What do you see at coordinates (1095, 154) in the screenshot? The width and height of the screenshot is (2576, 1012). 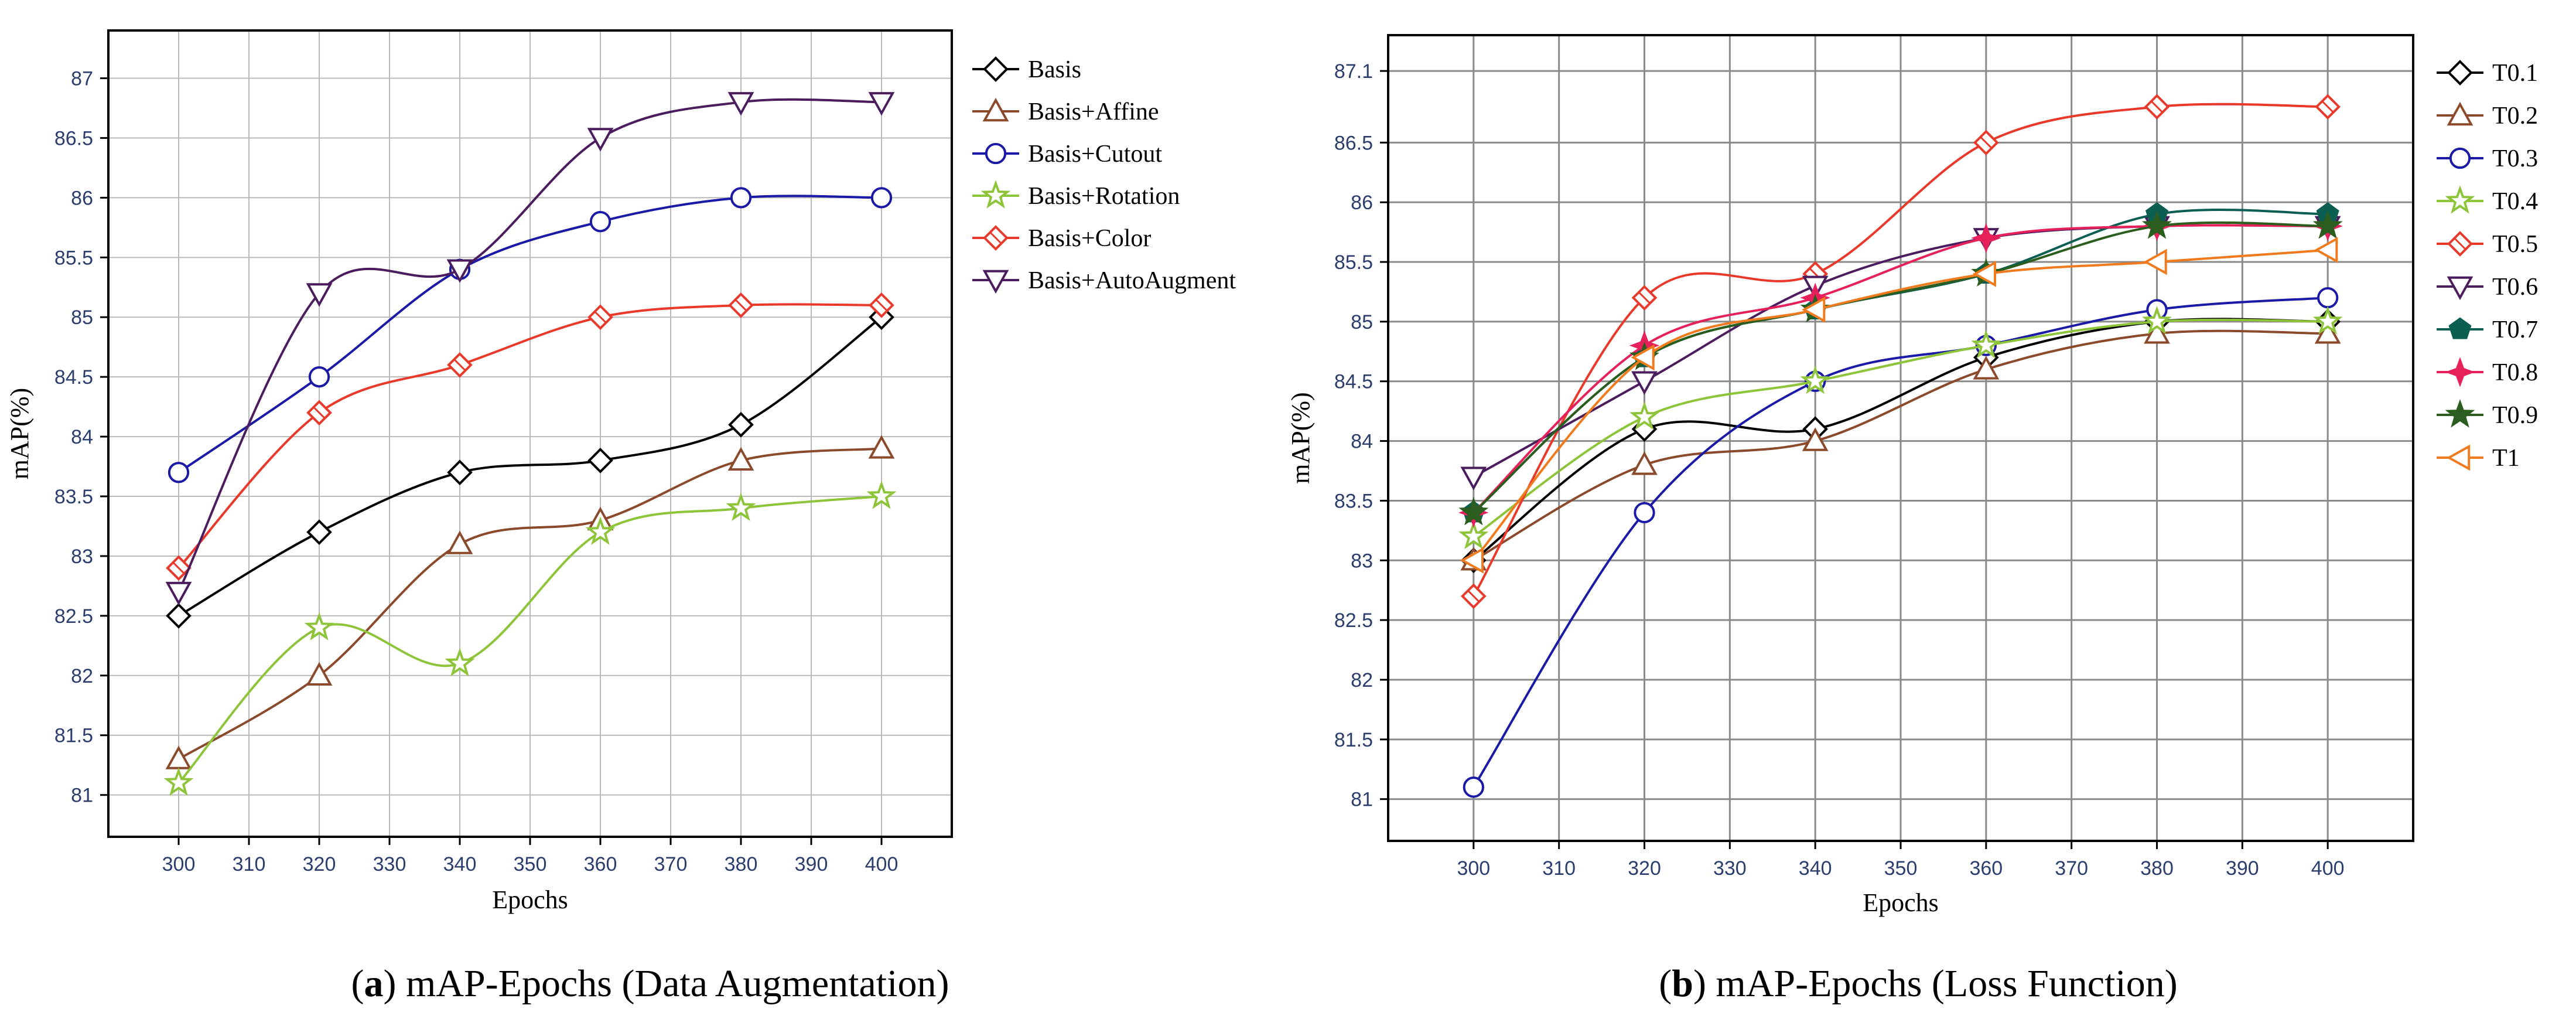 I see `legend-entry: Basis+Cutout` at bounding box center [1095, 154].